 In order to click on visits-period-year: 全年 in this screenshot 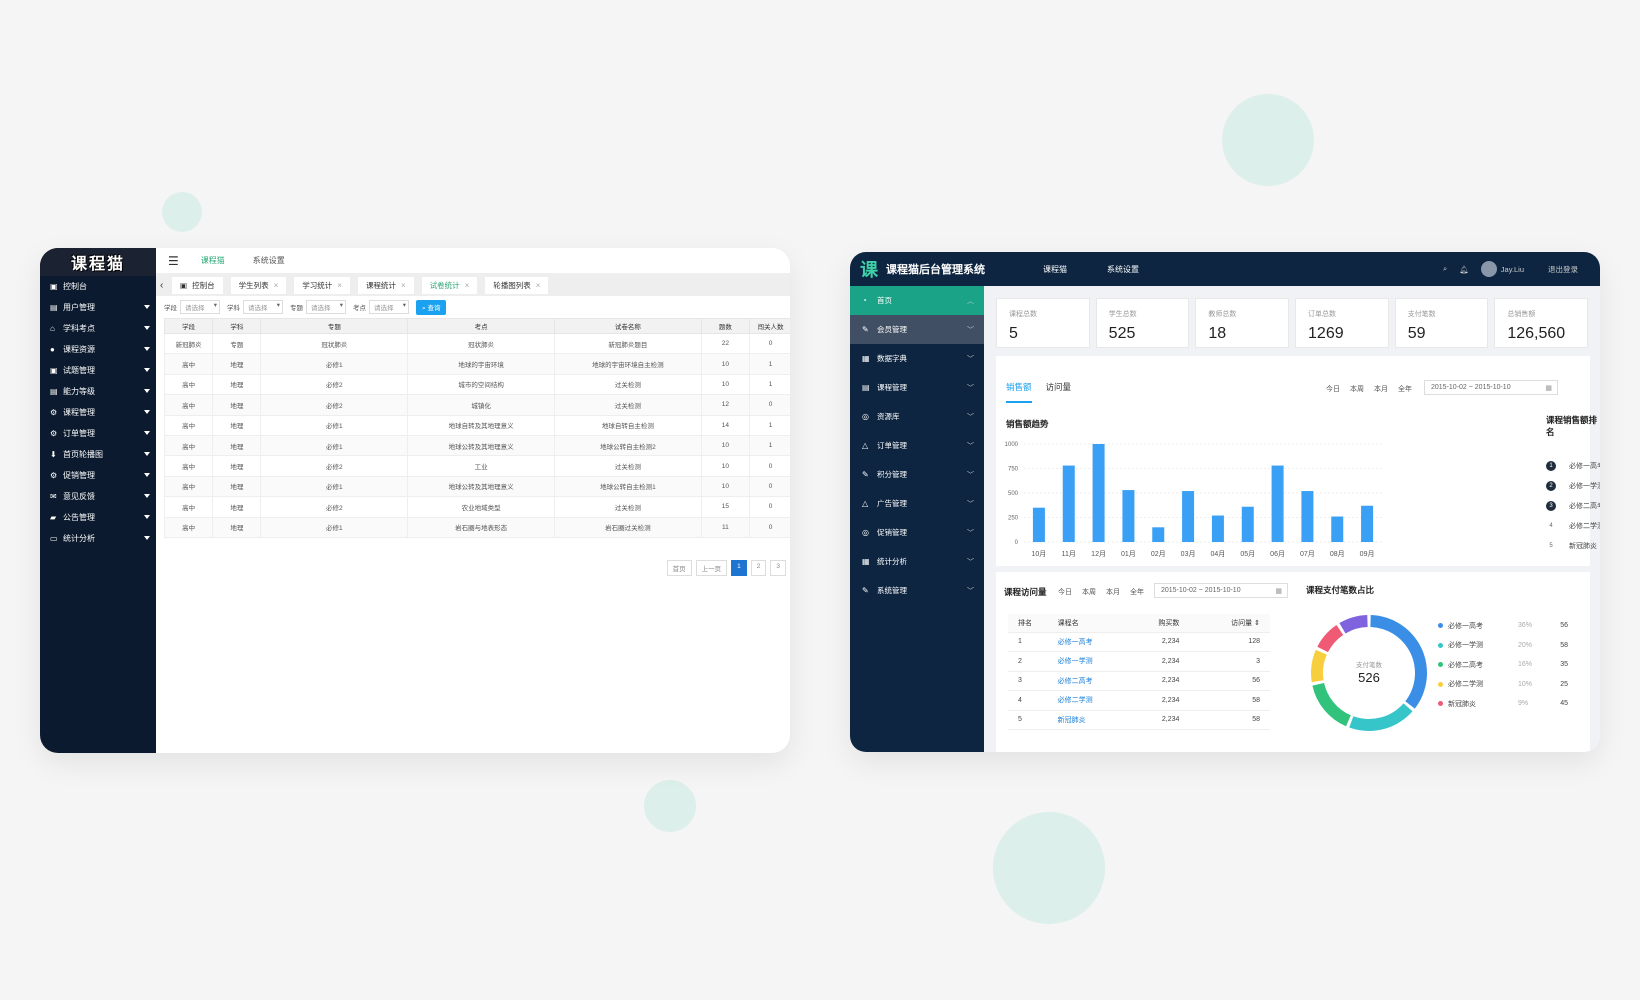, I will do `click(1137, 592)`.